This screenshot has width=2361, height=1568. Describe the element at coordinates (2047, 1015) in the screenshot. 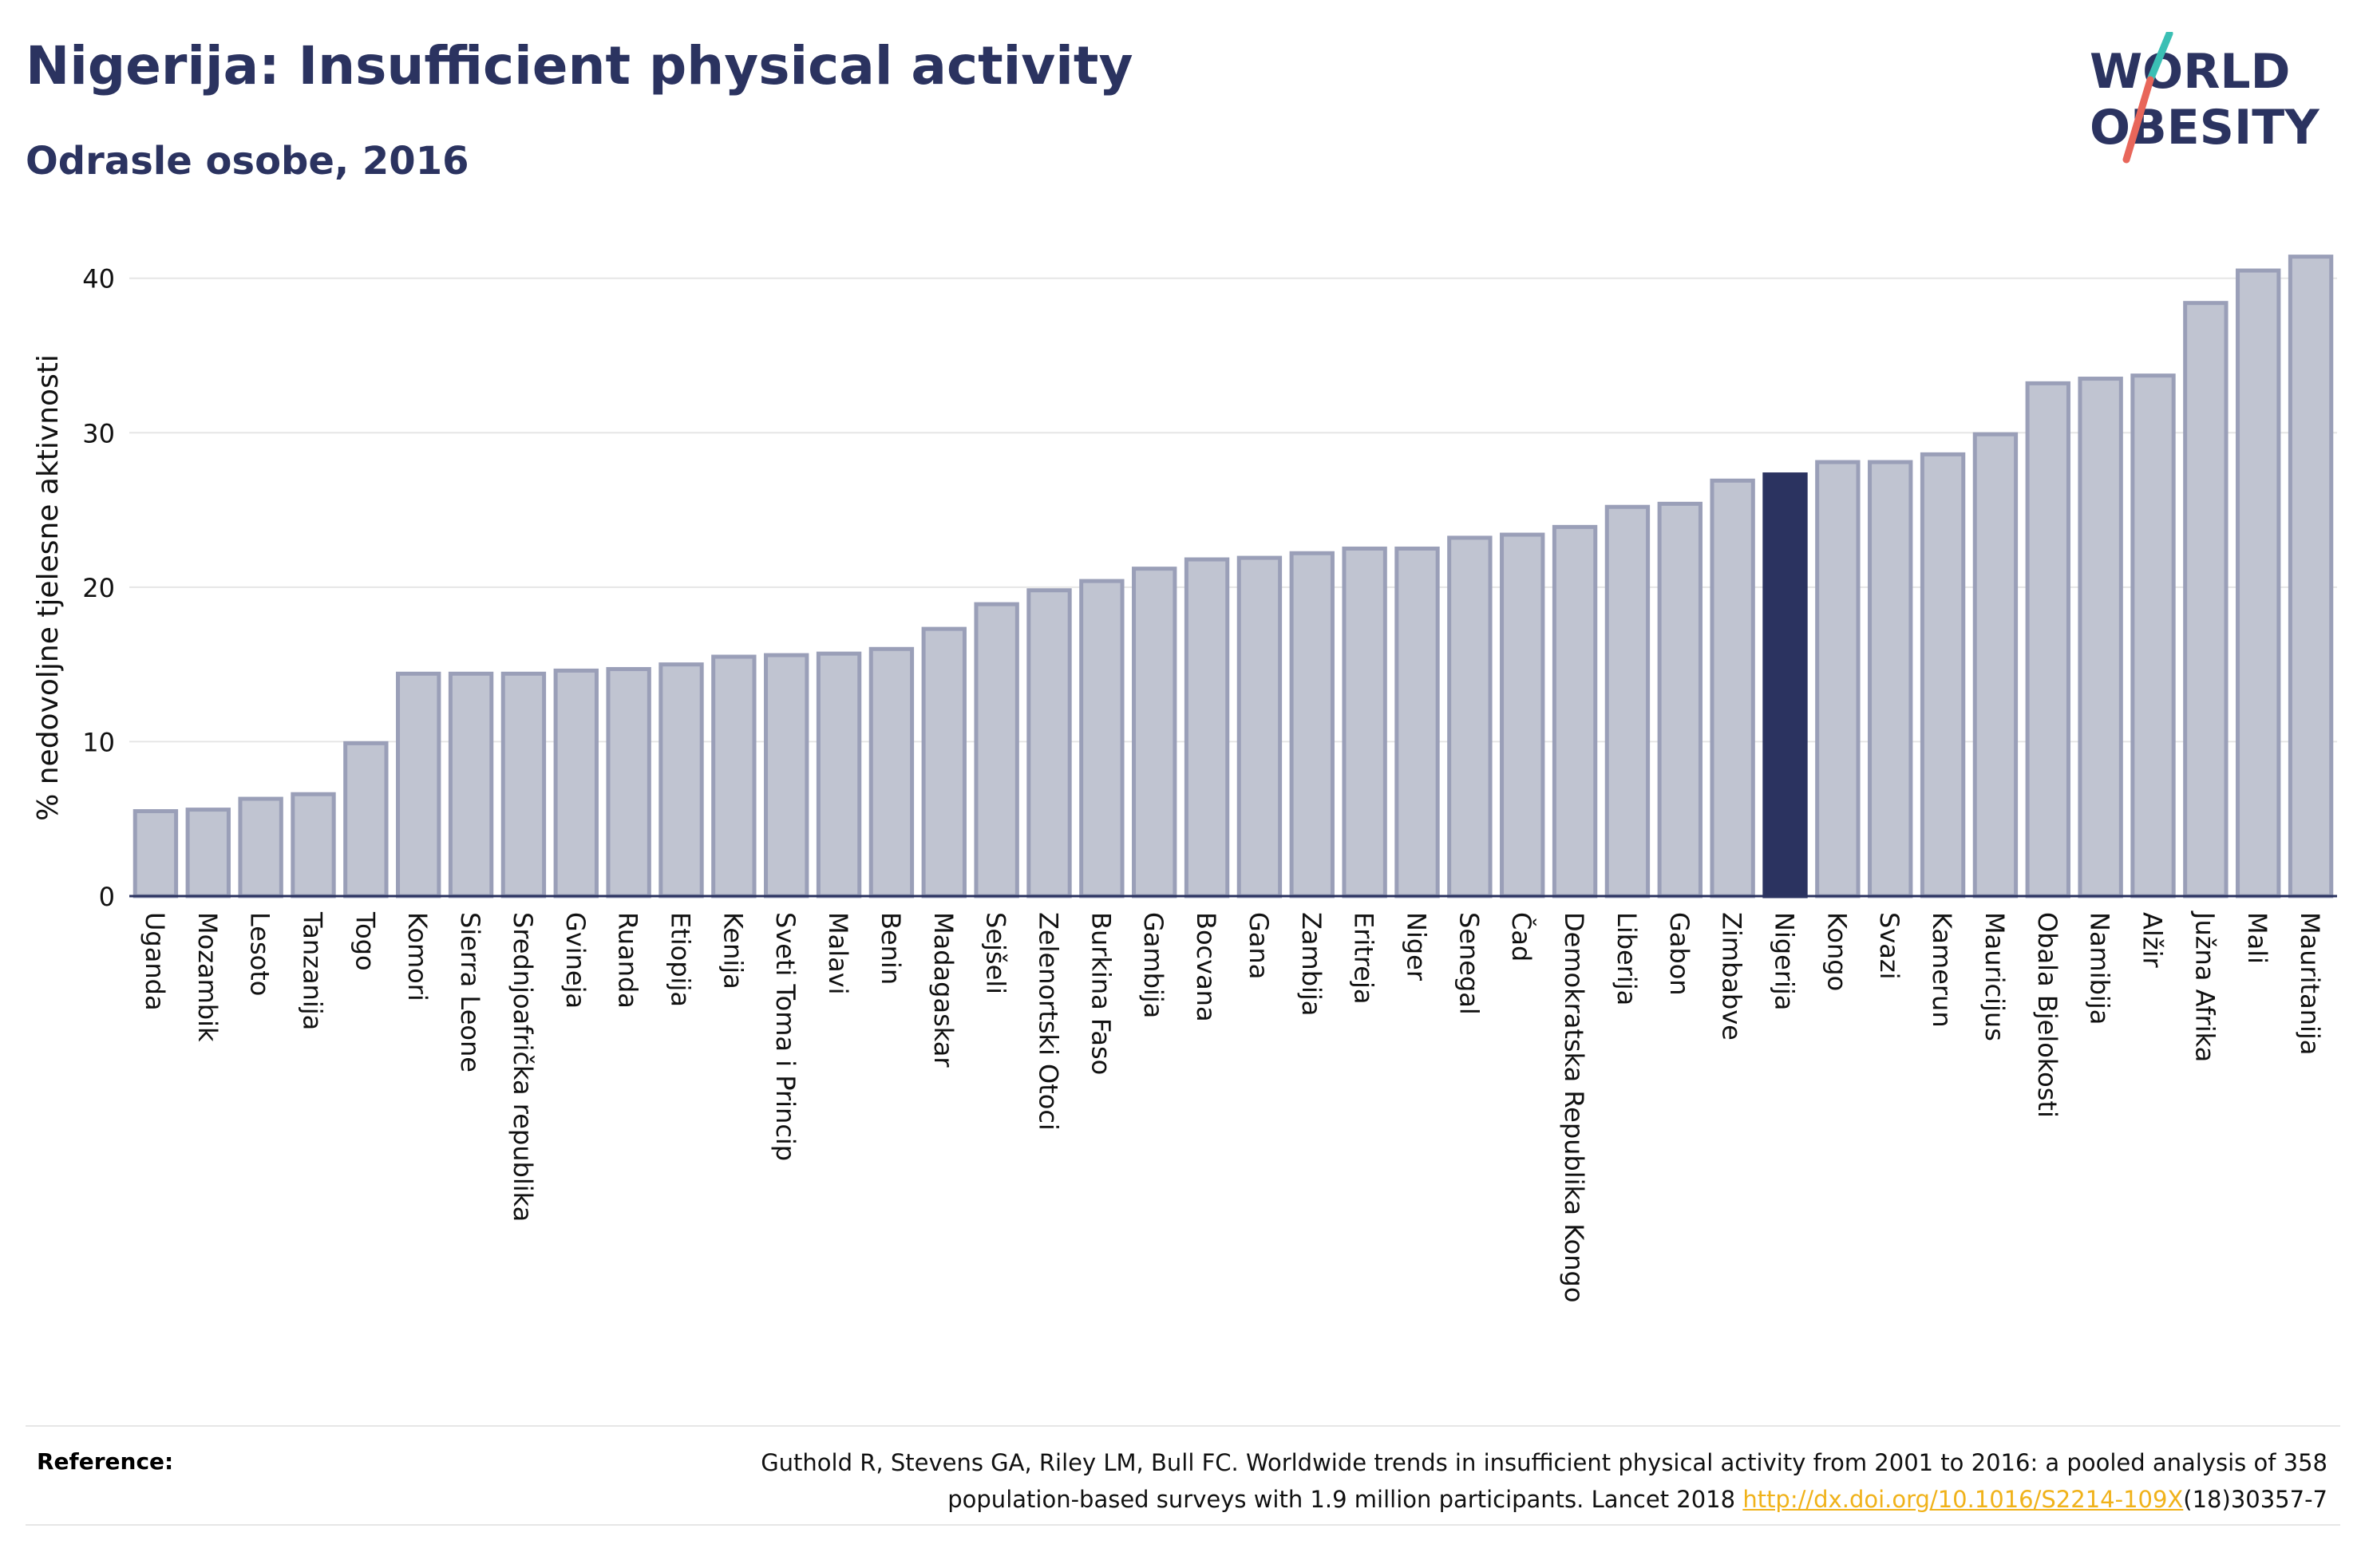

I see `x-tick-label: Obala Bjelokosti` at that location.